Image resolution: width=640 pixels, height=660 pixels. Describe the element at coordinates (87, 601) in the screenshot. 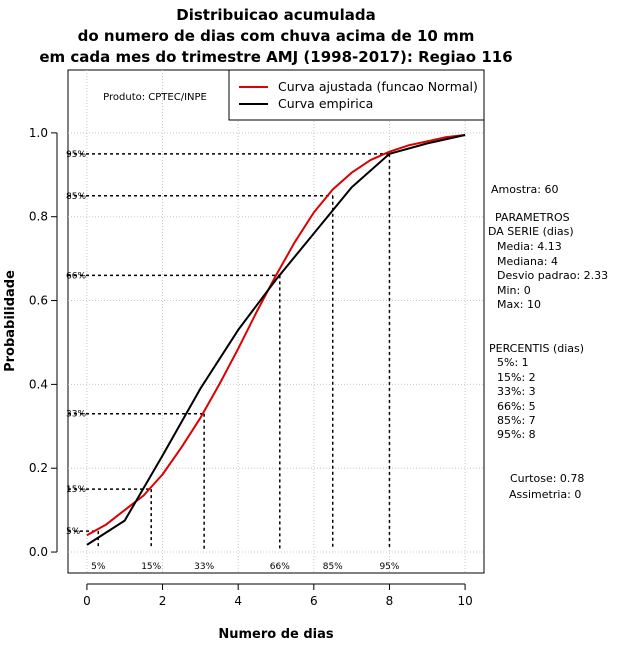

I see `x-tick-label-0: 0` at that location.